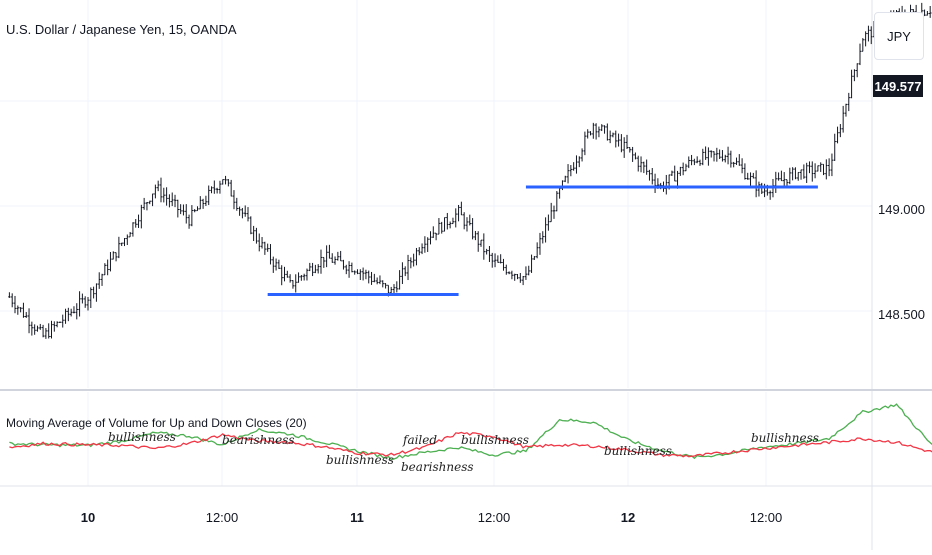  Describe the element at coordinates (901, 262) in the screenshot. I see `price-axis: 149.000 148.500` at that location.